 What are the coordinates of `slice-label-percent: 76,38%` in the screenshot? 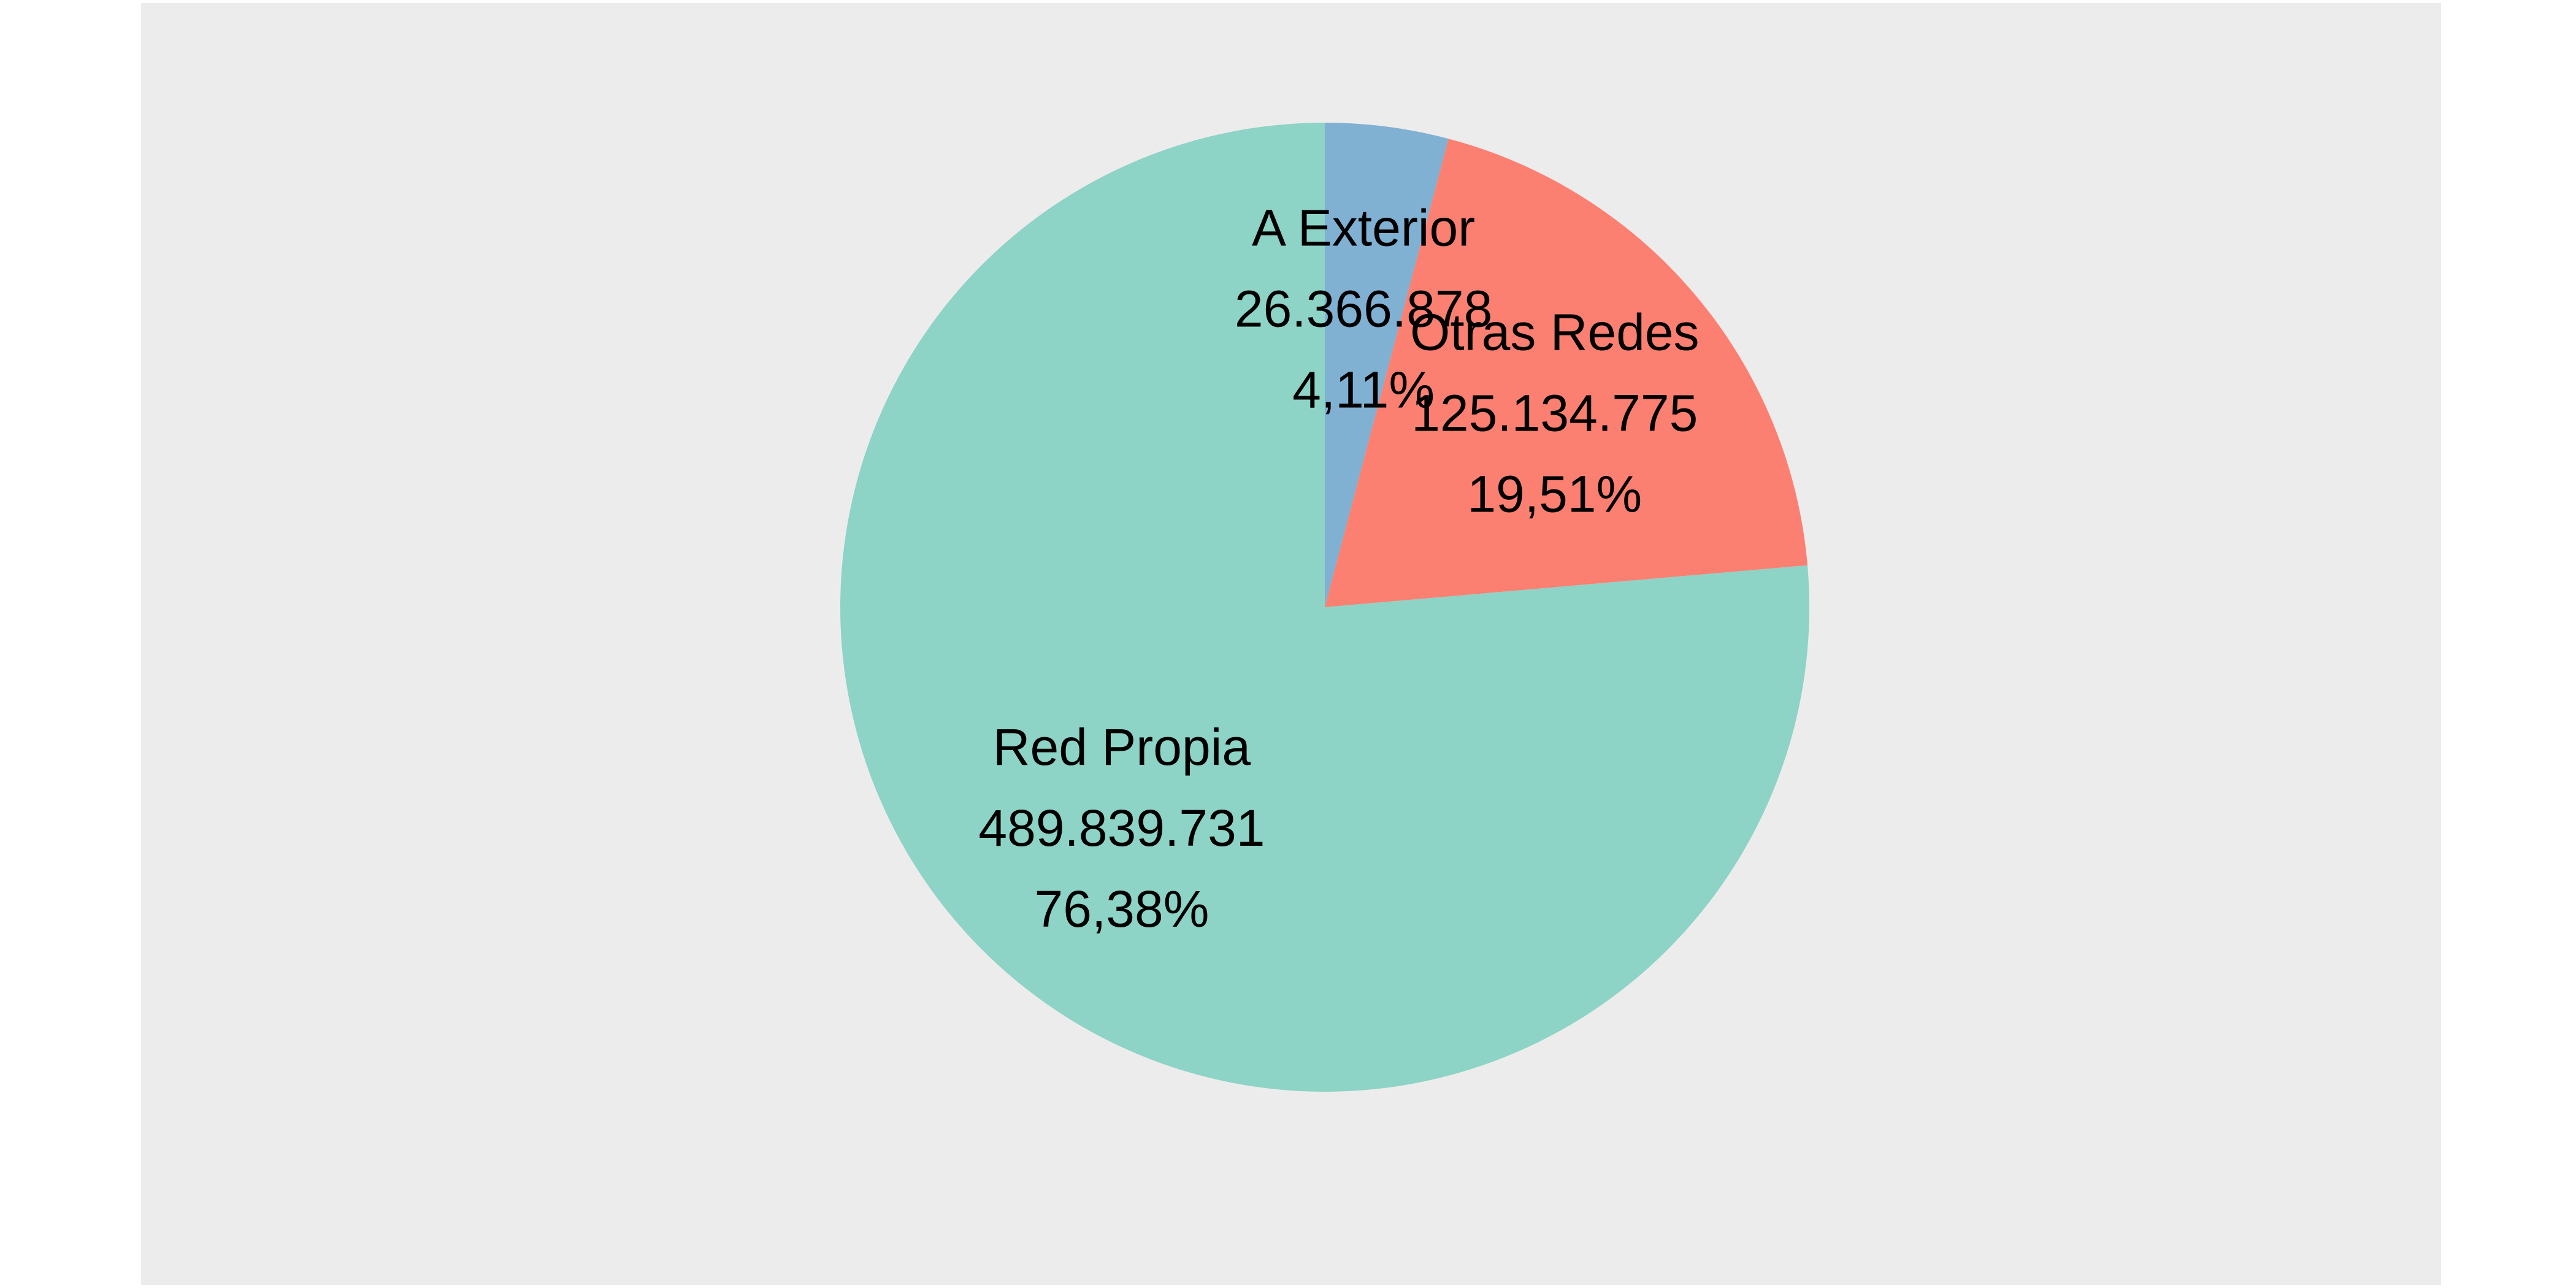 It's located at (1122, 909).